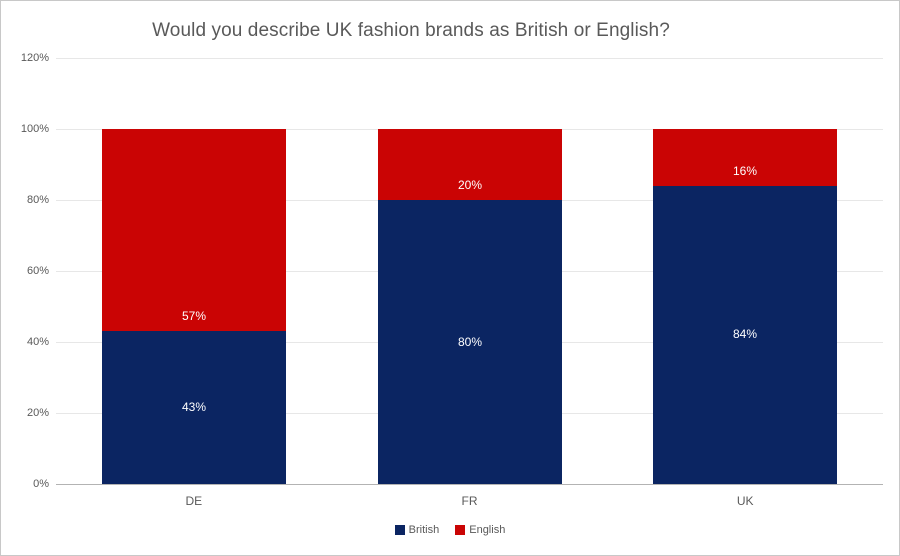 This screenshot has height=556, width=900. What do you see at coordinates (37, 200) in the screenshot?
I see `y-tick-label: 80%` at bounding box center [37, 200].